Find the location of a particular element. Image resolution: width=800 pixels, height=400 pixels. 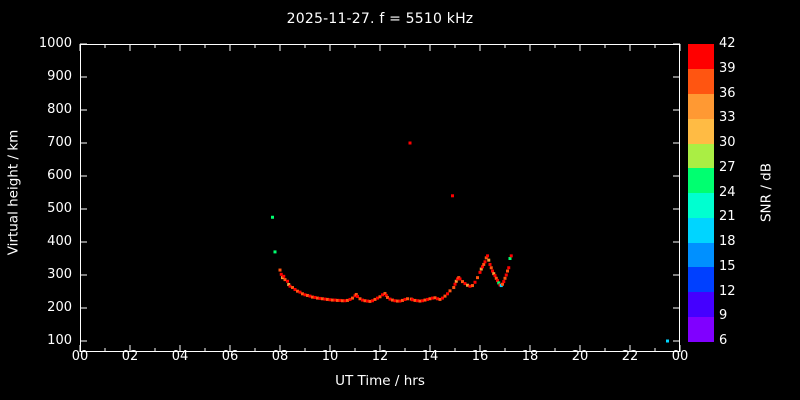

xtick-label: 16 is located at coordinates (480, 356).